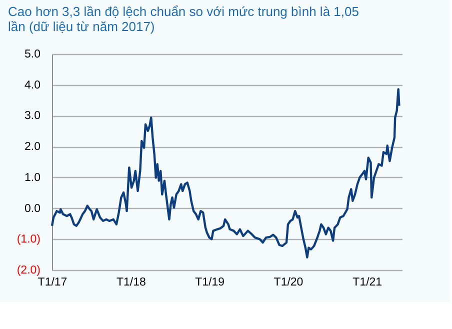  I want to click on y-tick-label: (2.0), so click(28, 270).